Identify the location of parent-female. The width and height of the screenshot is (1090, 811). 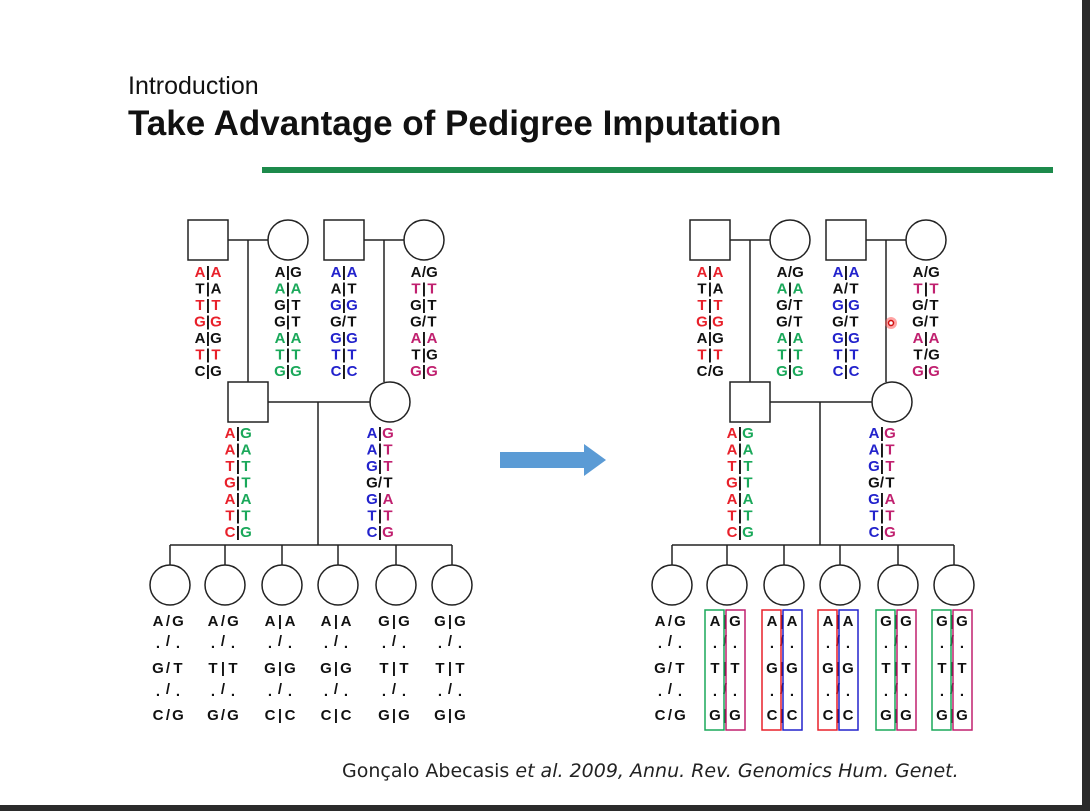
(390, 402).